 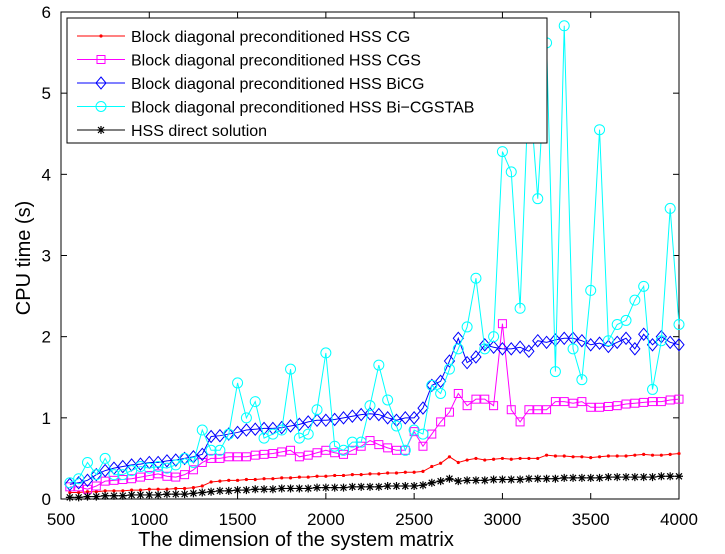 What do you see at coordinates (24, 258) in the screenshot?
I see `y-axis-label: CPU time (s)` at bounding box center [24, 258].